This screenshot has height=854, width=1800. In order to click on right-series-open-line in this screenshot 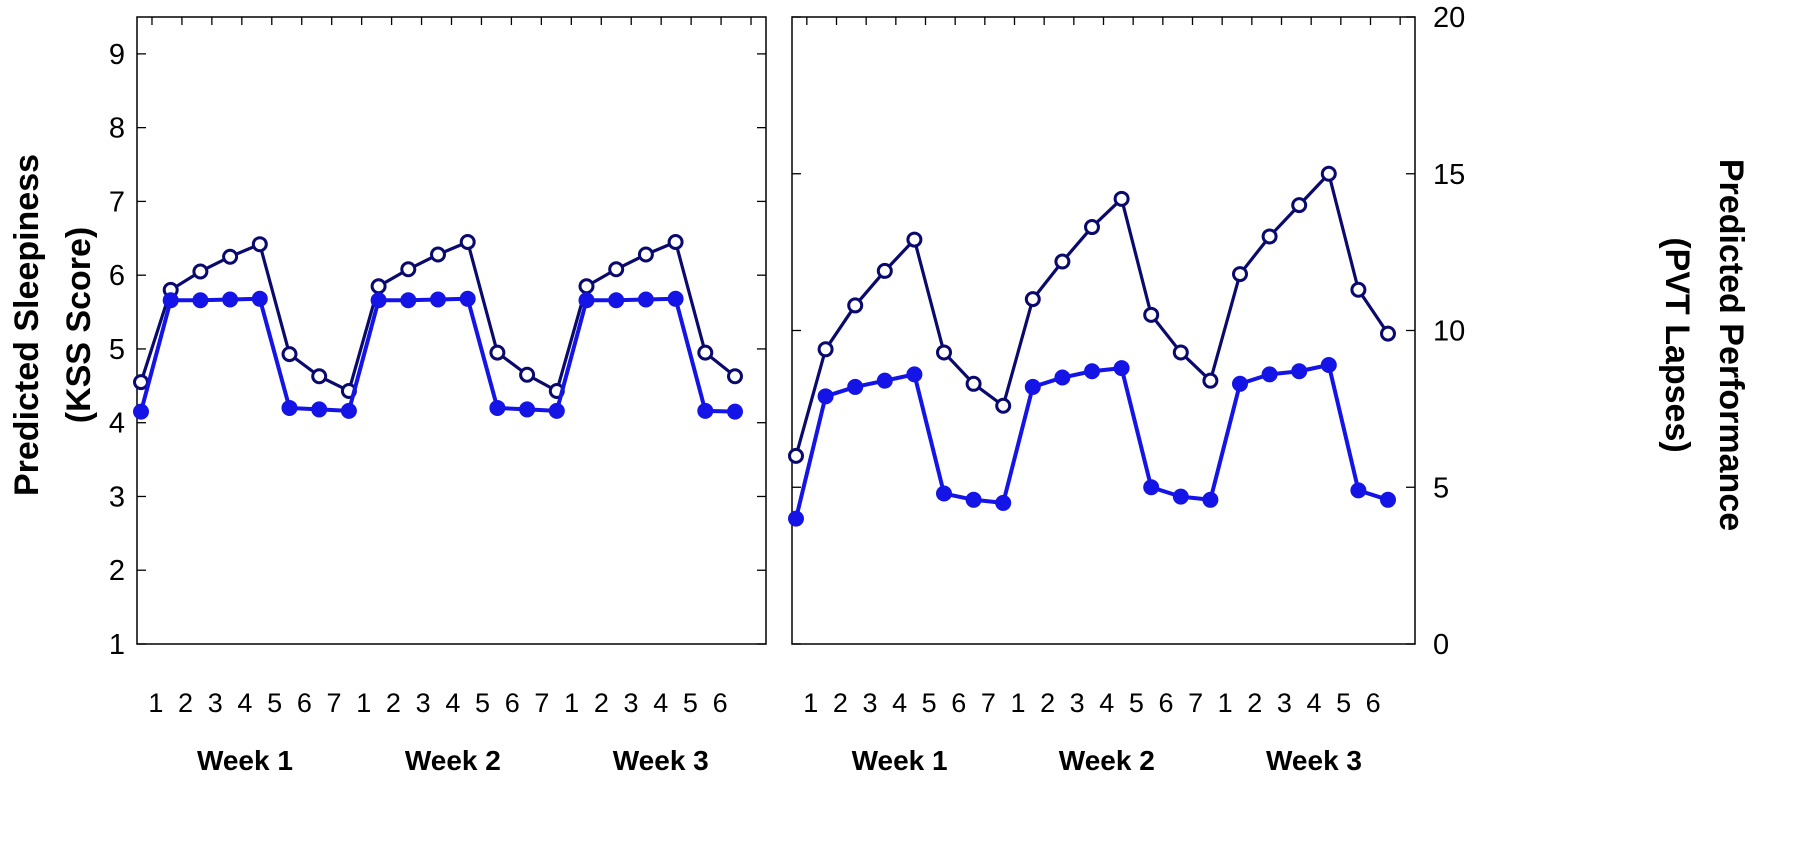, I will do `click(1092, 314)`.